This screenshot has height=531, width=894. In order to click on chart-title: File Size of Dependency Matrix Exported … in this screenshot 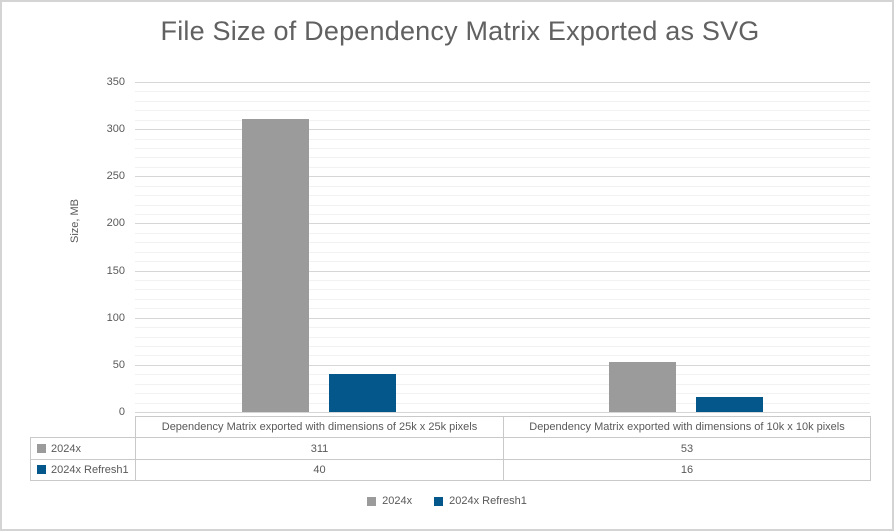, I will do `click(460, 31)`.